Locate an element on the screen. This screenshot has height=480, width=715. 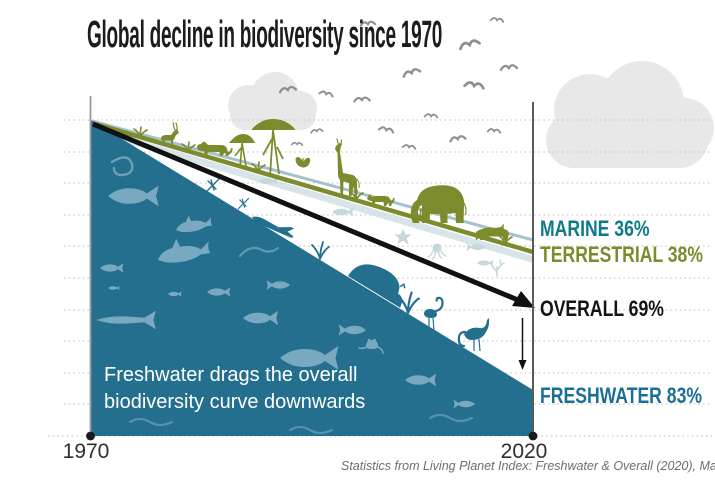
freshwater-wildlife is located at coordinates (347, 265).